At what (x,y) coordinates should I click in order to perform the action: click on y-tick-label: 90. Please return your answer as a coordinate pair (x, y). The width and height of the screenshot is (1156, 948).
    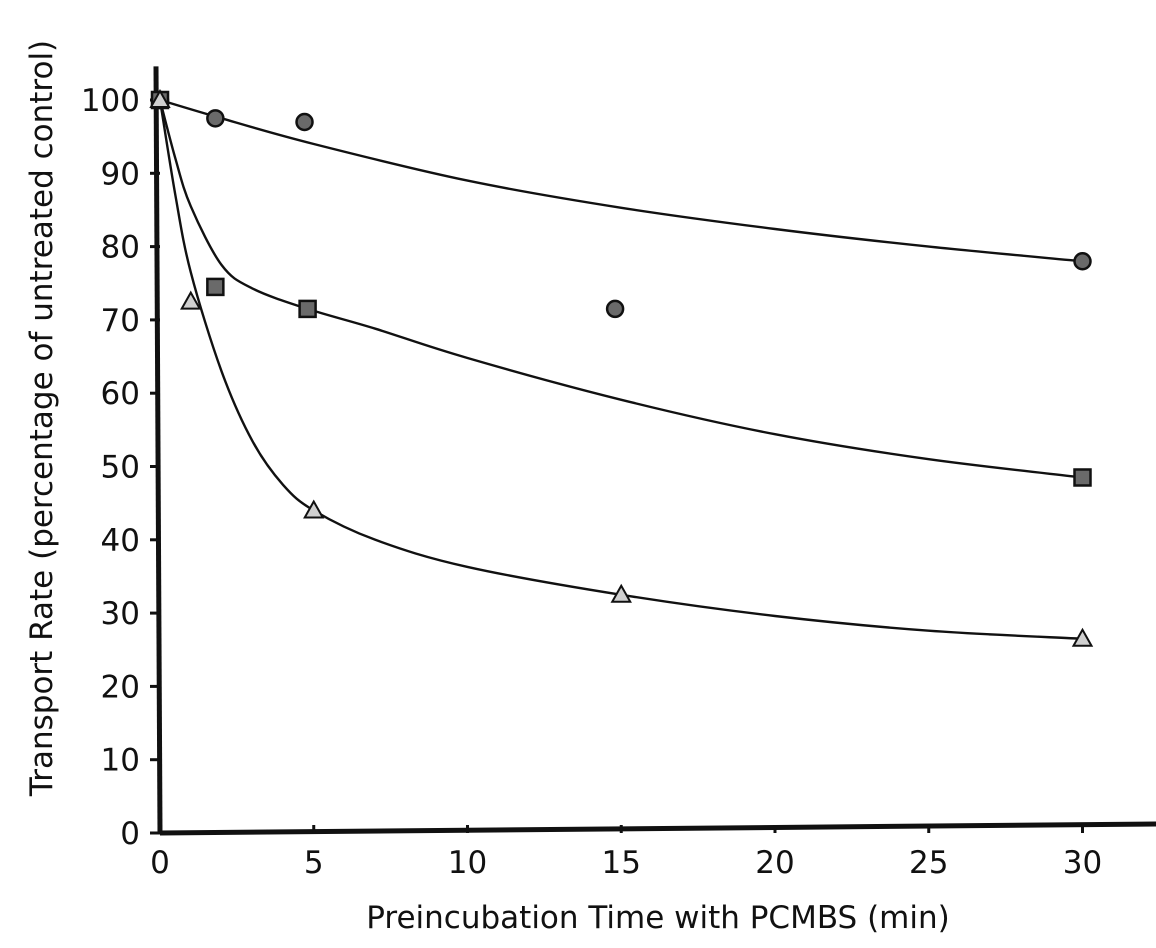
    Looking at the image, I should click on (120, 174).